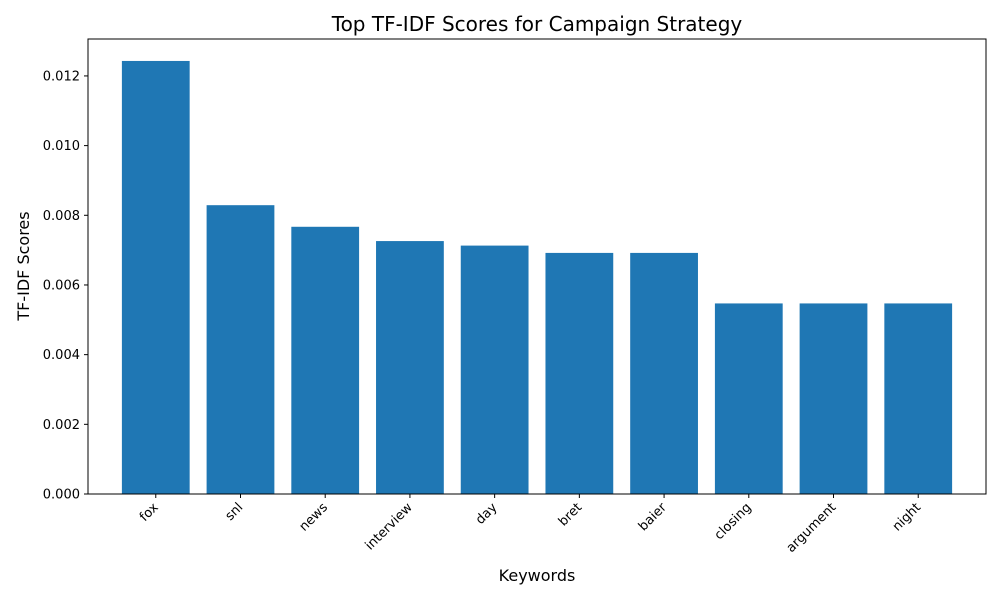  What do you see at coordinates (314, 517) in the screenshot?
I see `x-tick-label-news: news` at bounding box center [314, 517].